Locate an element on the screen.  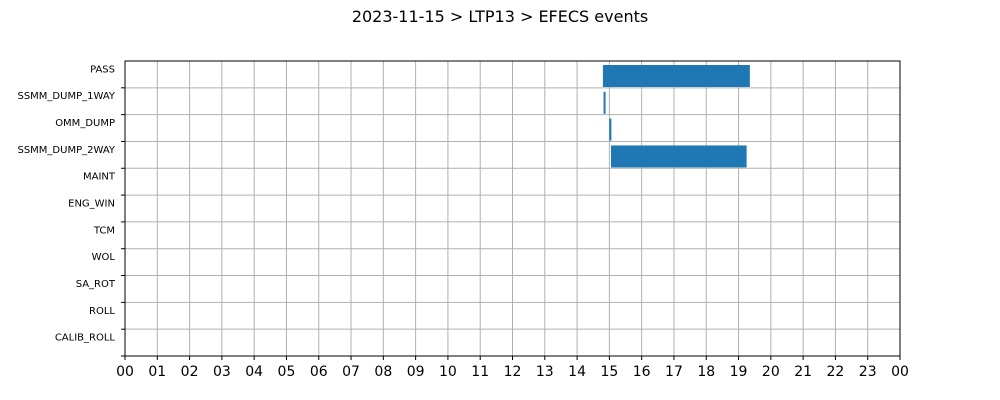
y-tick-label: SSMM_DUMP_1WAY is located at coordinates (66, 96).